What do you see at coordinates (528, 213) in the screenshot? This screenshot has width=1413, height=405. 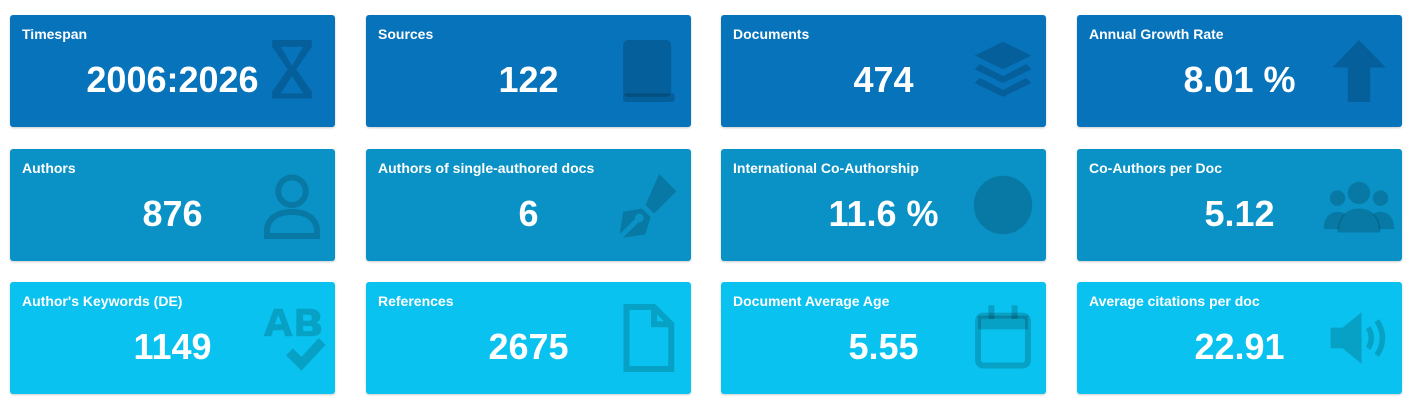 I see `box-value: 6` at bounding box center [528, 213].